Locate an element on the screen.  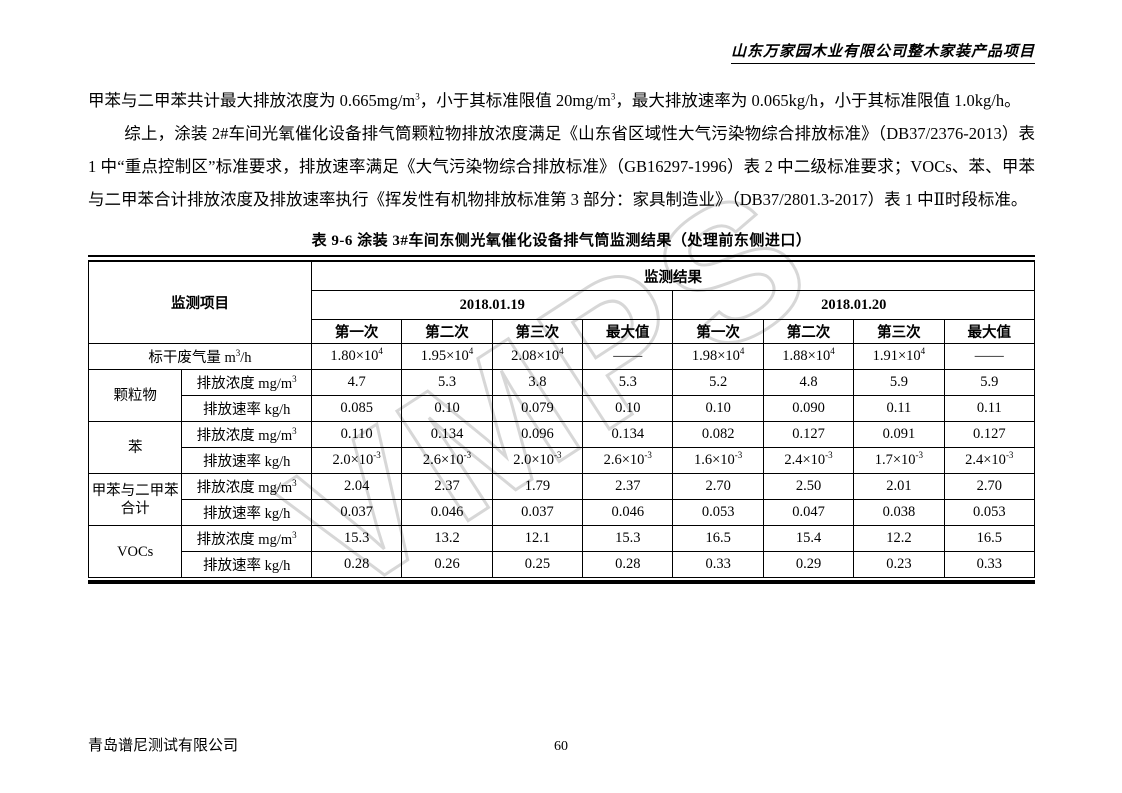
table-cell: 0.25 is located at coordinates (537, 564).